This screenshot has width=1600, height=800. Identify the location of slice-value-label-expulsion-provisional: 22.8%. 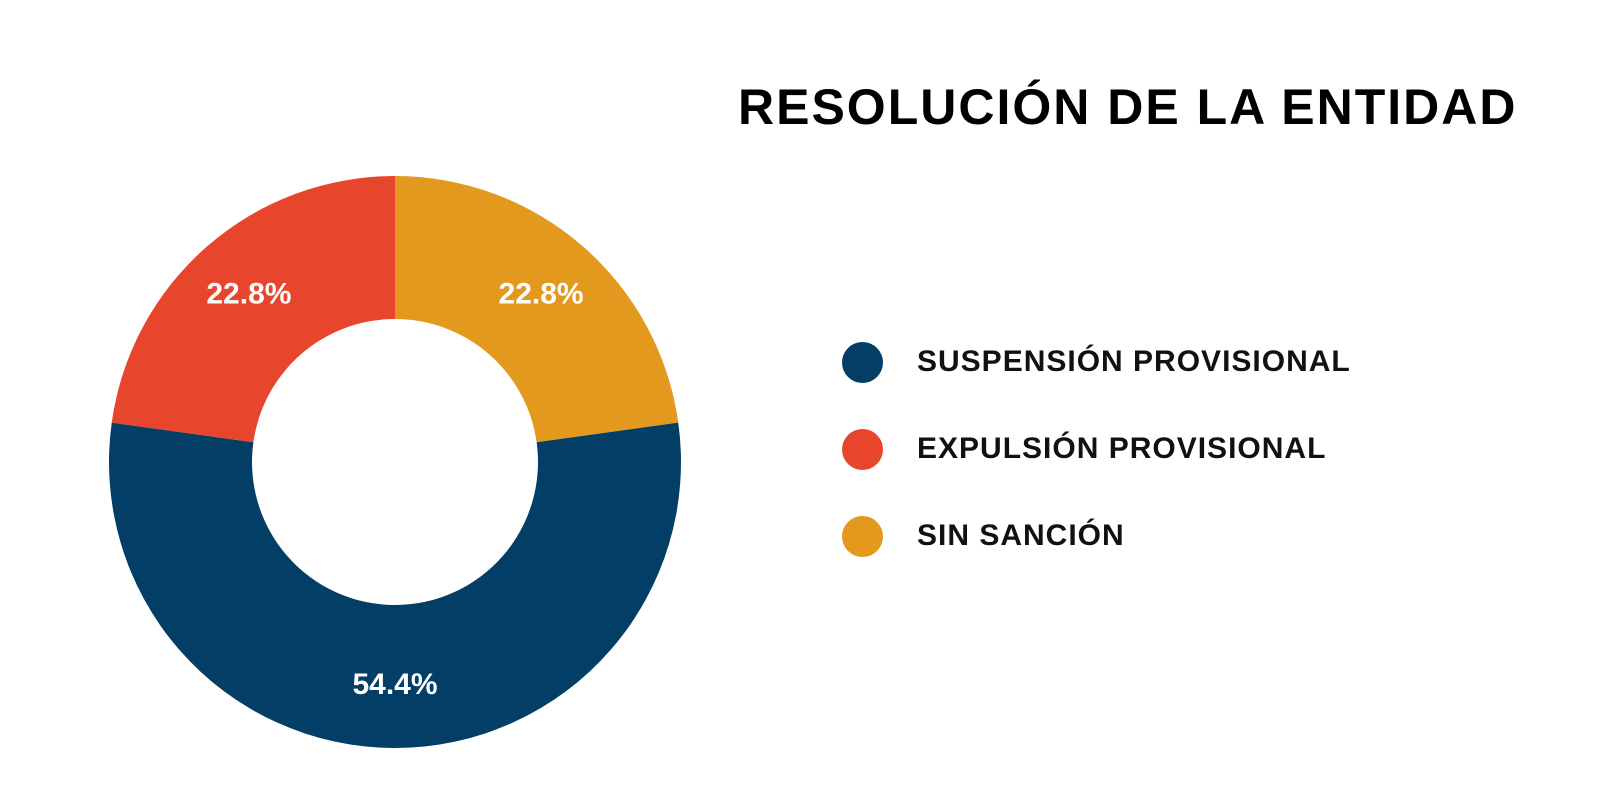
(248, 294).